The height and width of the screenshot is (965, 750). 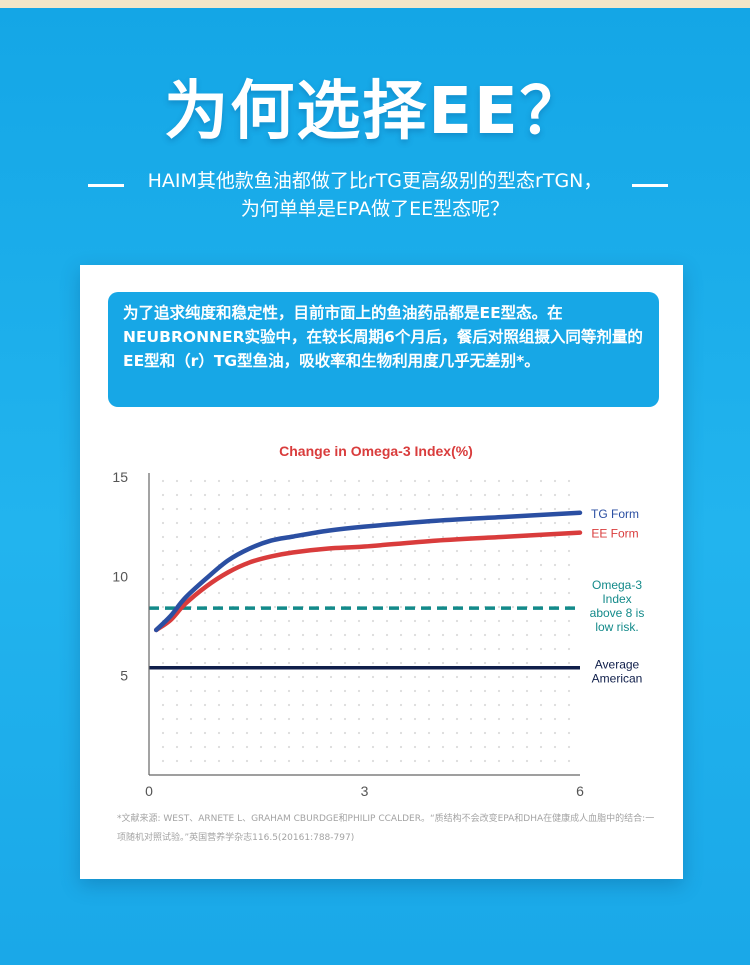 I want to click on x-tick-label: 6, so click(x=580, y=791).